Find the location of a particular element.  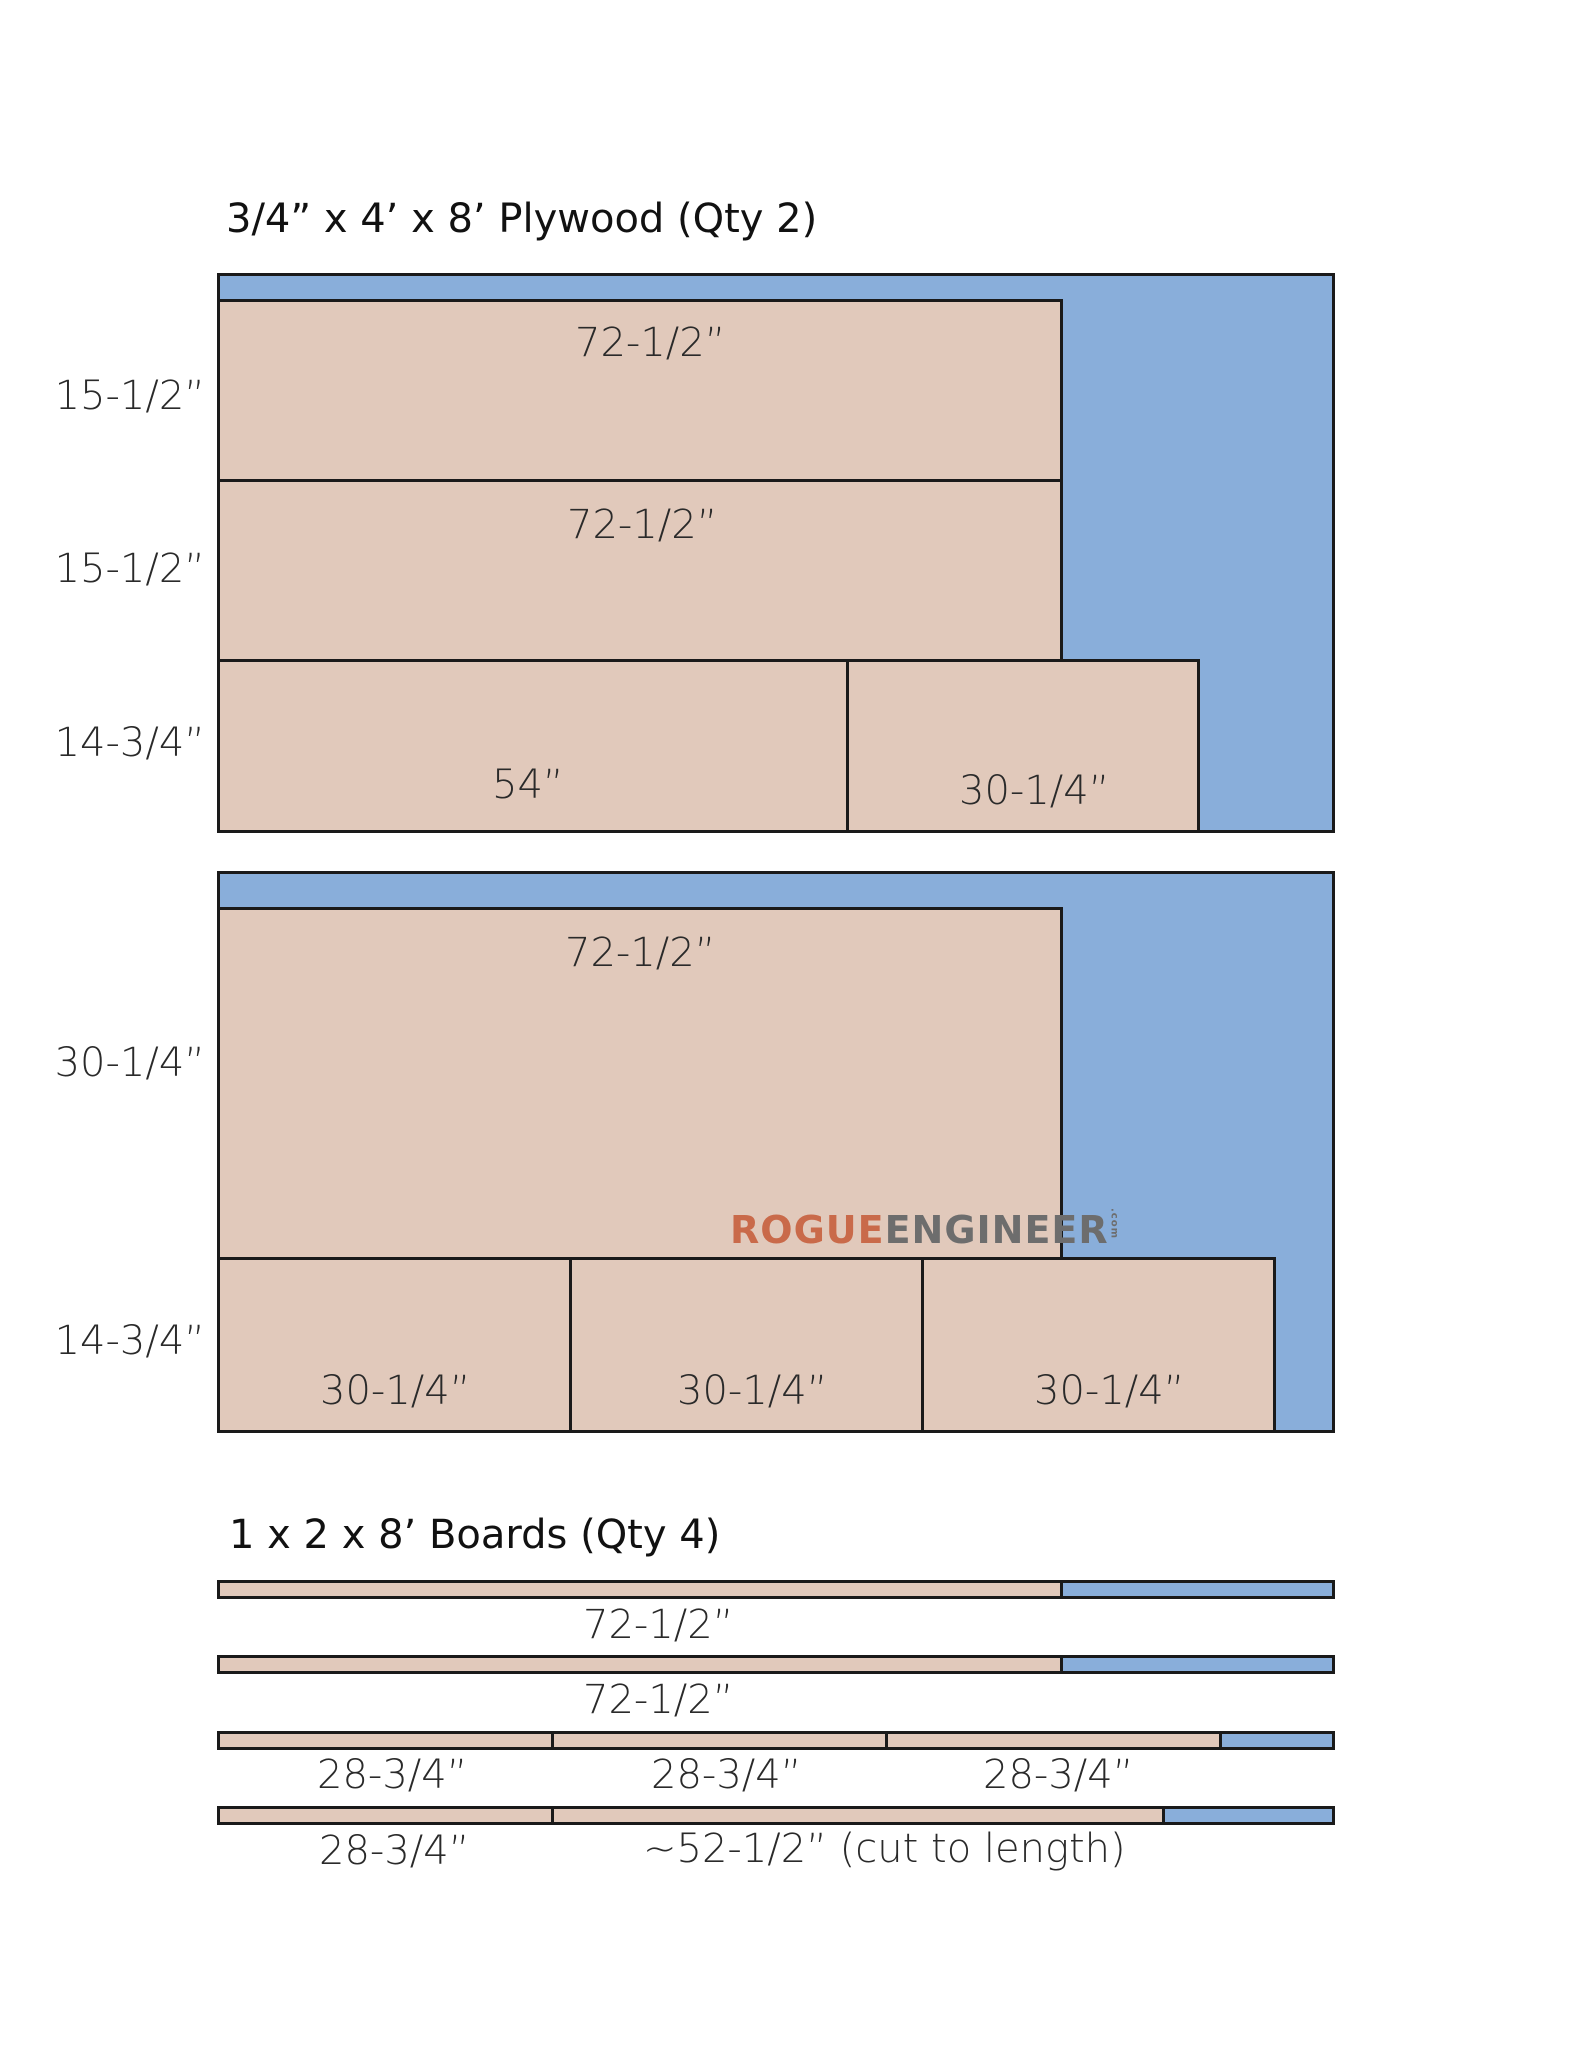

board4-label-1: 28-3/4” is located at coordinates (394, 1851).